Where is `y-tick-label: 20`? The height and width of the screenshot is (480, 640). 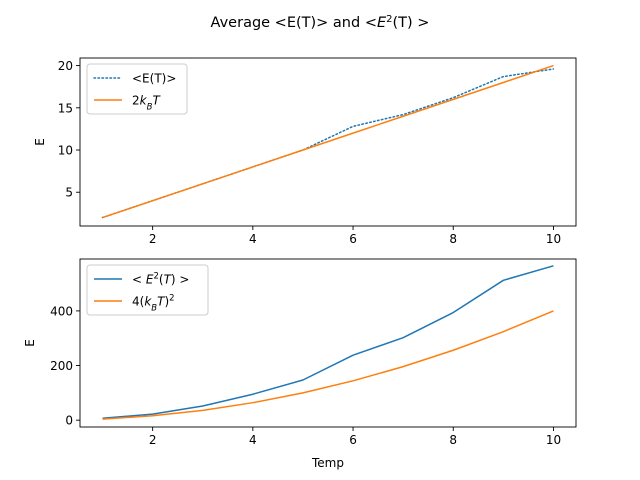 y-tick-label: 20 is located at coordinates (65, 66).